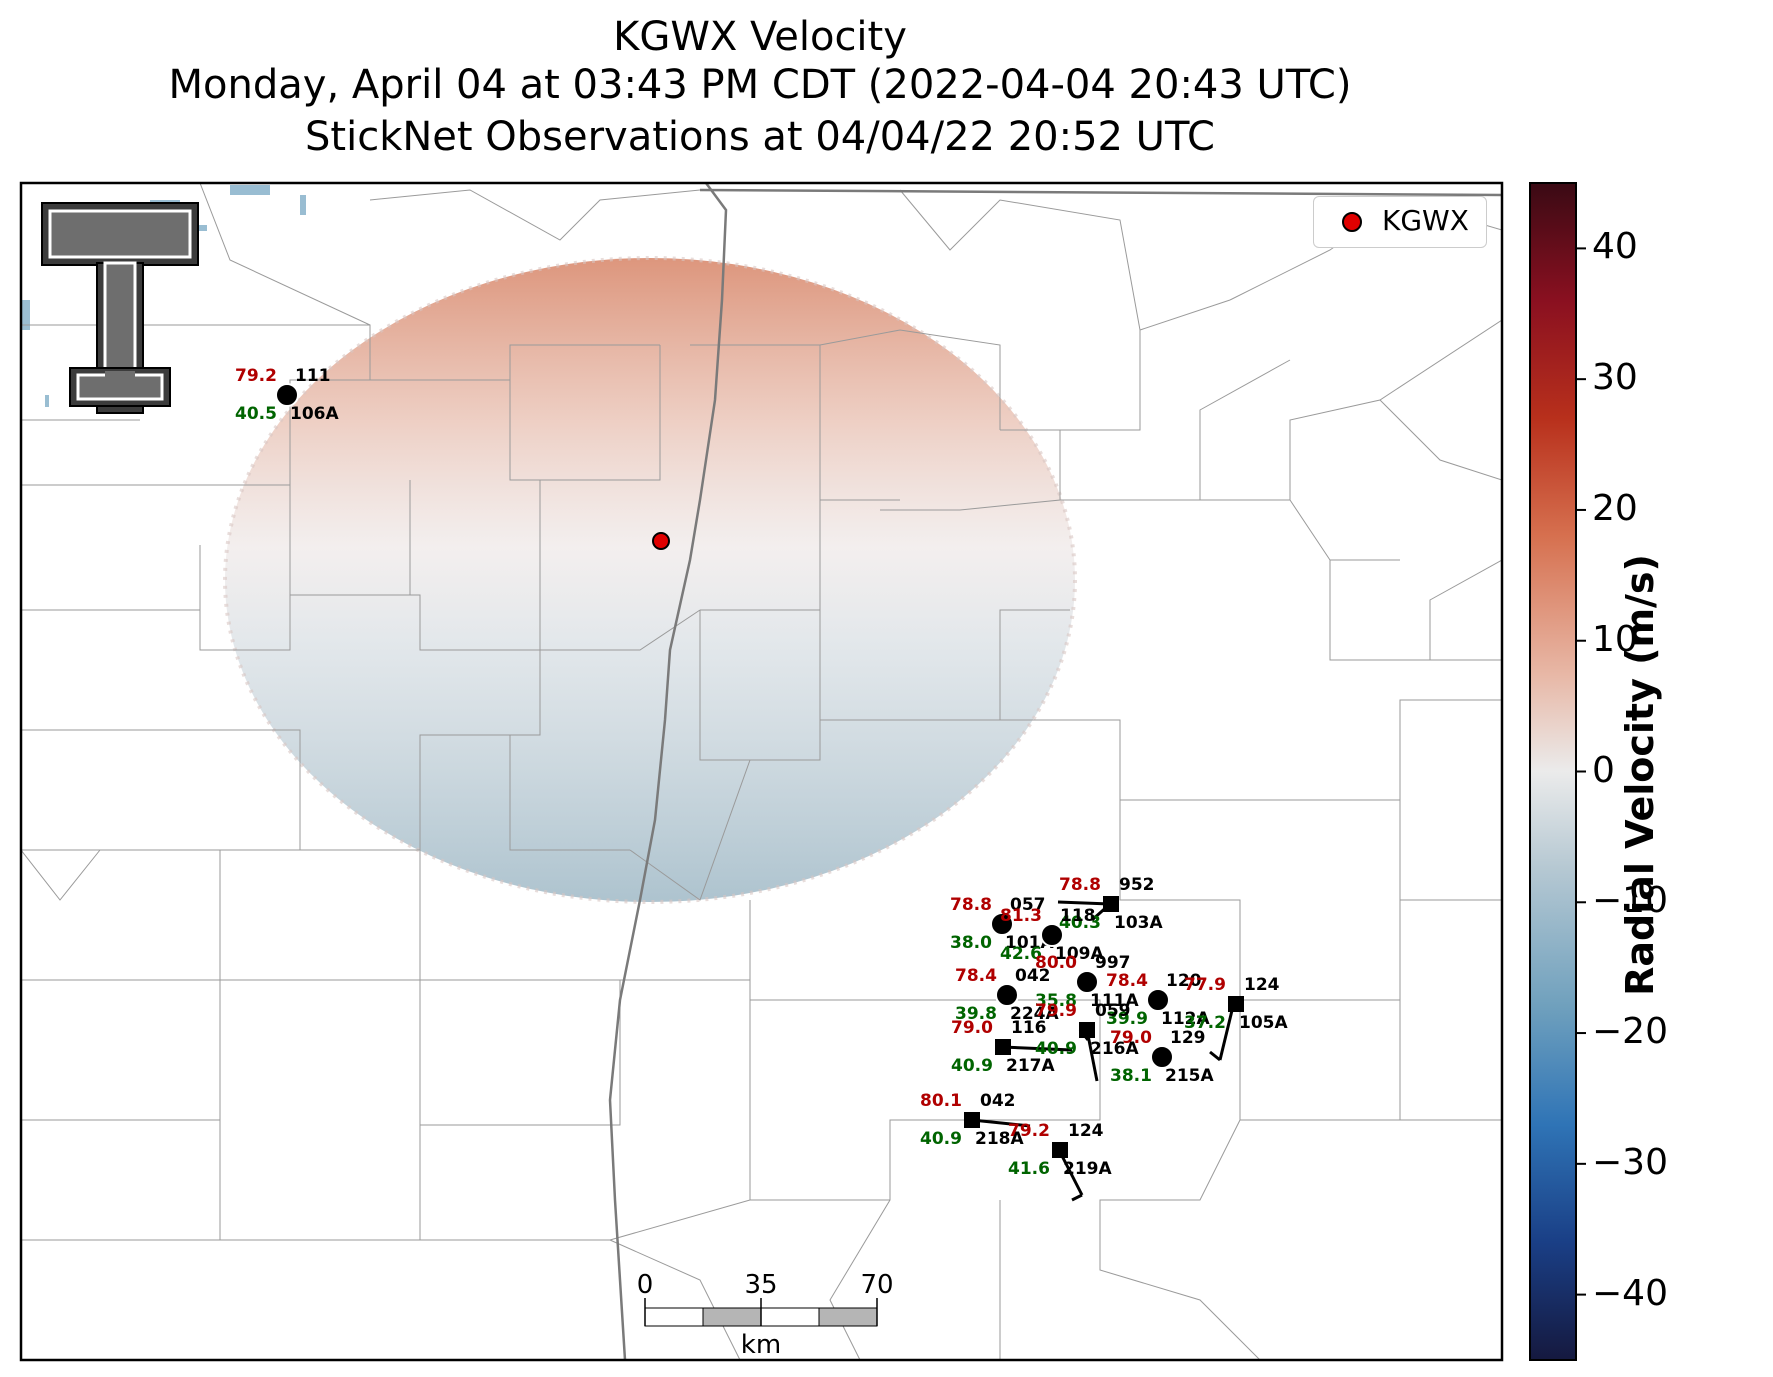  Describe the element at coordinates (1553, 771) in the screenshot. I see `colorbar` at that location.